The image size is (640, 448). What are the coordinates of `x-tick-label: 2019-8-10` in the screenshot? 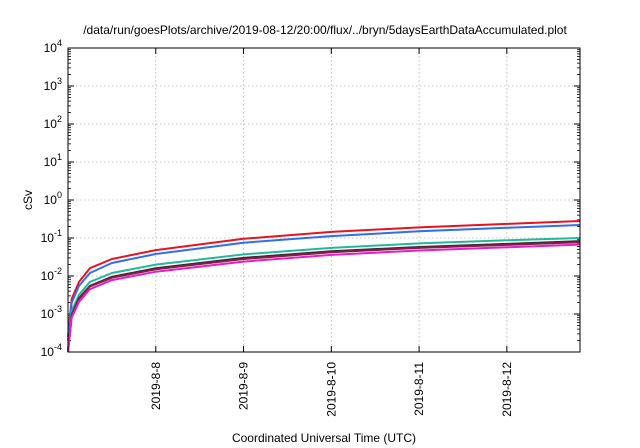 It's located at (331, 389).